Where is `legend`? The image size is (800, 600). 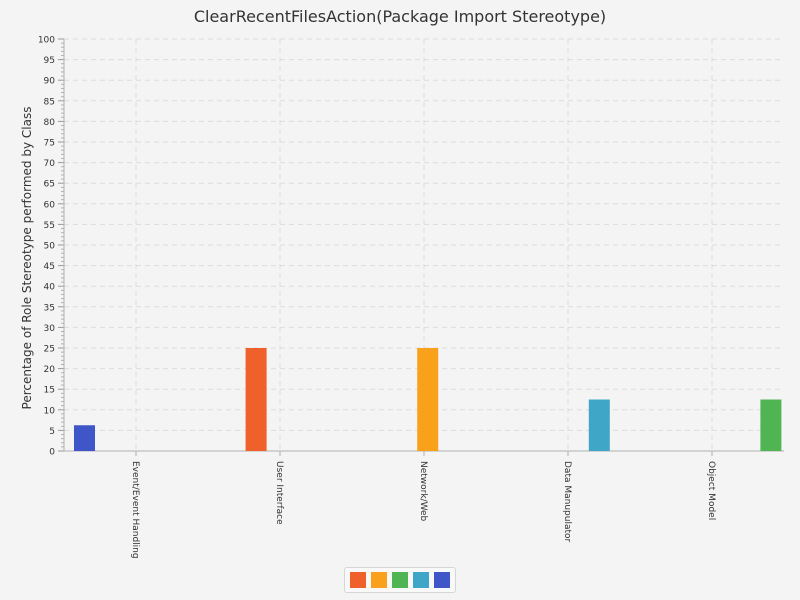 legend is located at coordinates (400, 580).